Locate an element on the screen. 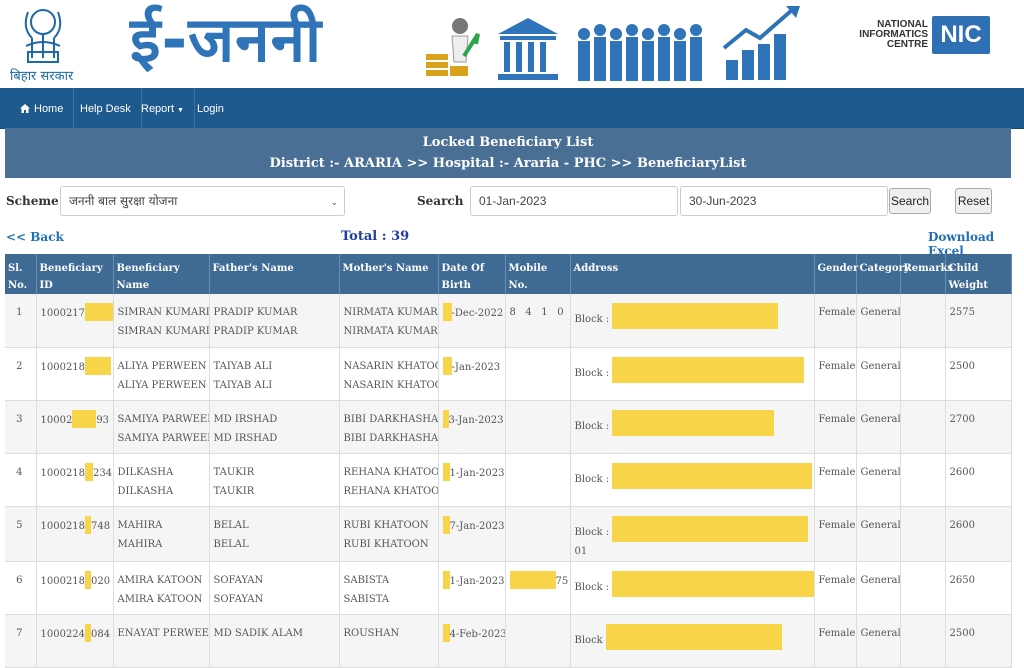  col-remarks: Remarks is located at coordinates (926, 274).